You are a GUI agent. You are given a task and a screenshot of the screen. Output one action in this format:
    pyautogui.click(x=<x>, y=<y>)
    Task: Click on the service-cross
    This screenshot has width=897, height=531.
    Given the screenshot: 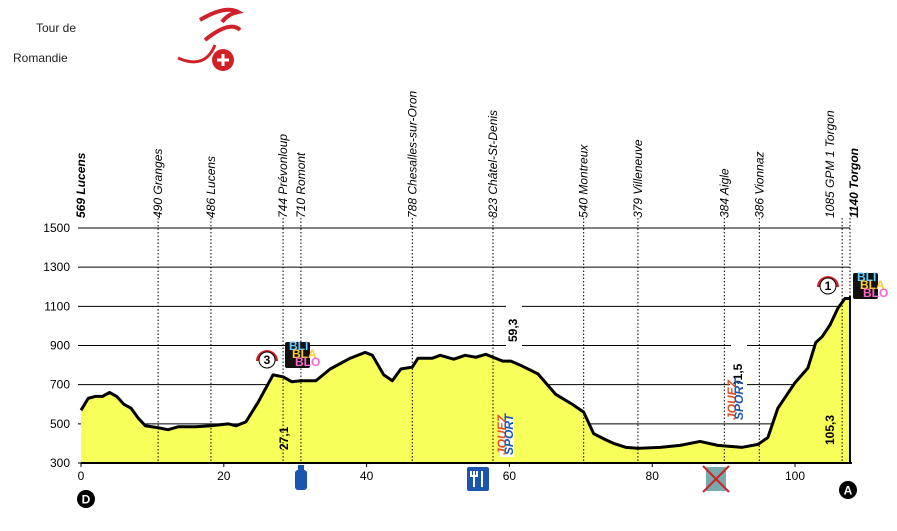 What is the action you would take?
    pyautogui.click(x=716, y=479)
    